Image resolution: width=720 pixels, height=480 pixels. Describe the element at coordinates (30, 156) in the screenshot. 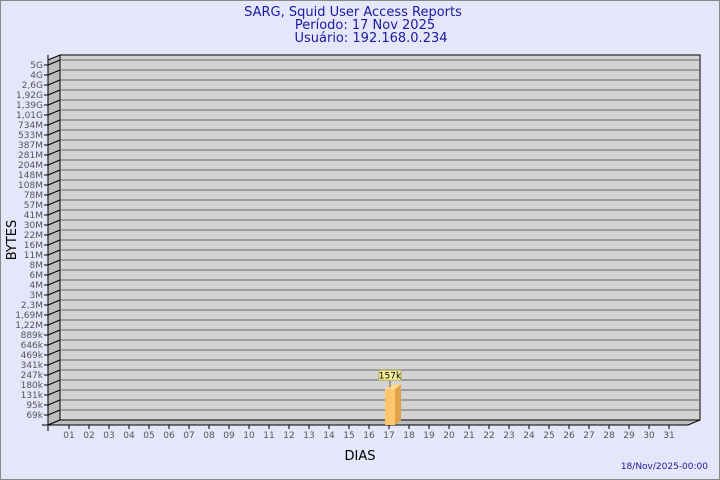

I see `y-tick-label: 281M` at that location.